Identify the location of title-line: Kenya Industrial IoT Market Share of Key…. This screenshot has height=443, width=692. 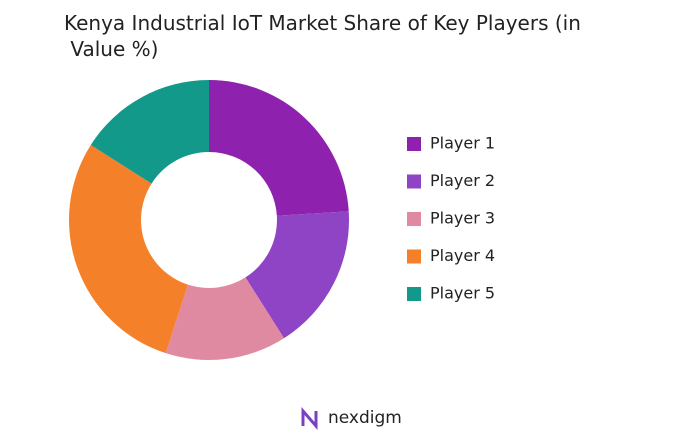
(322, 23).